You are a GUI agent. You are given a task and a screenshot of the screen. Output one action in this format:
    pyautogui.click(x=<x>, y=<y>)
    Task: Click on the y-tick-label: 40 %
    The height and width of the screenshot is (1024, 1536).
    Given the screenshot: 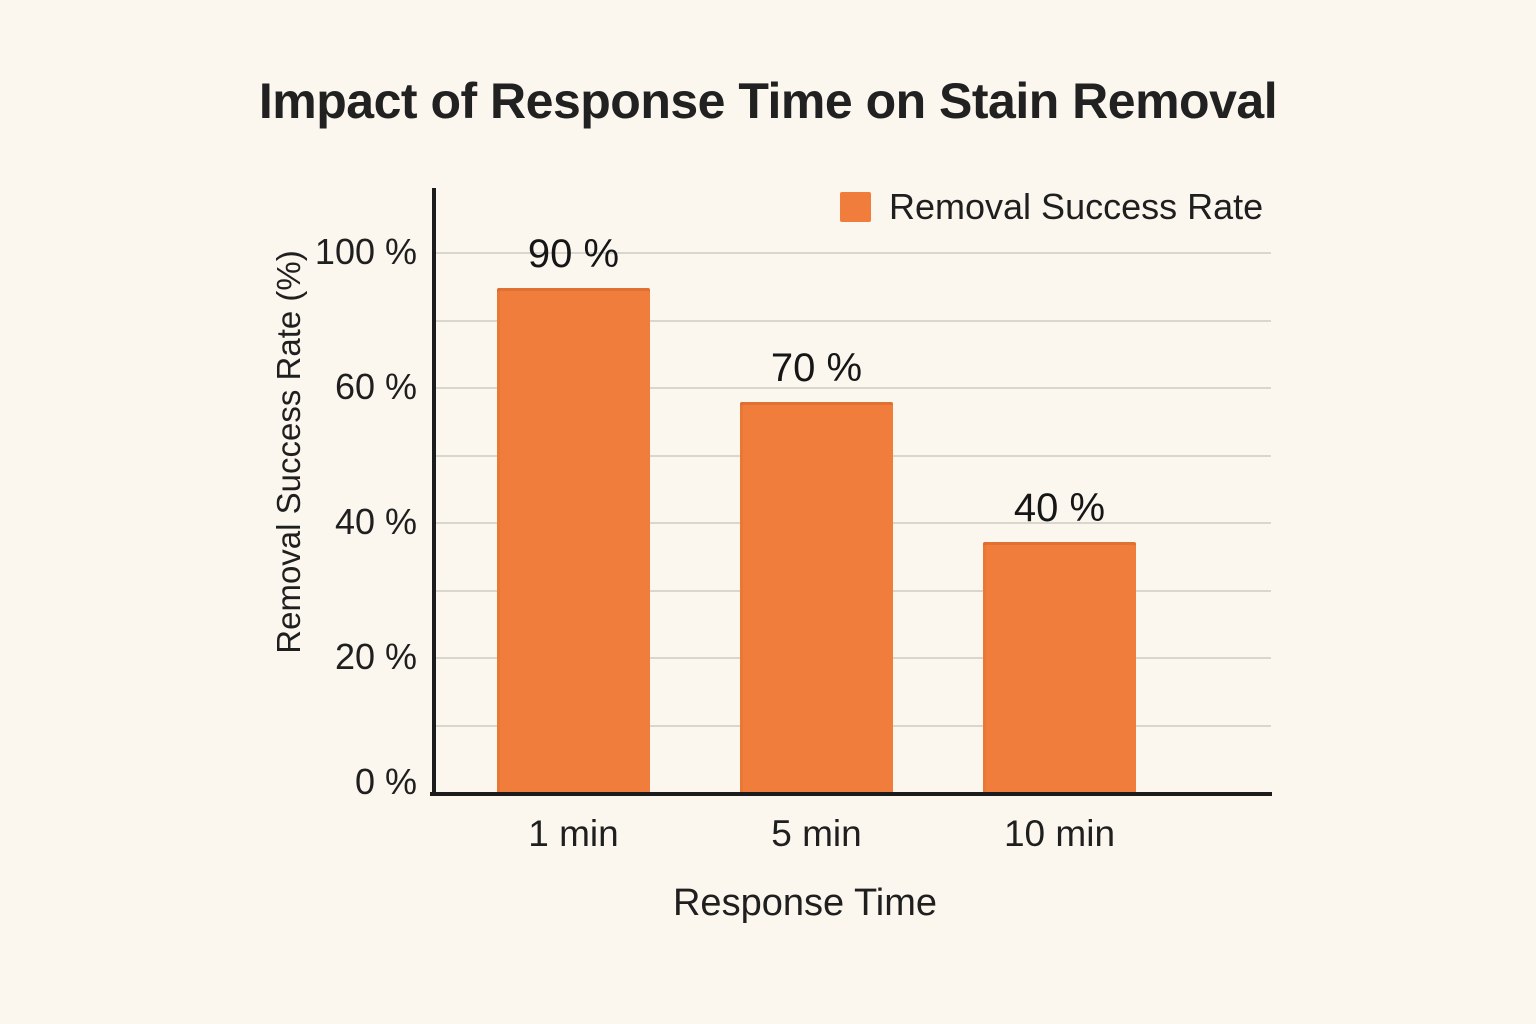 What is the action you would take?
    pyautogui.click(x=375, y=521)
    